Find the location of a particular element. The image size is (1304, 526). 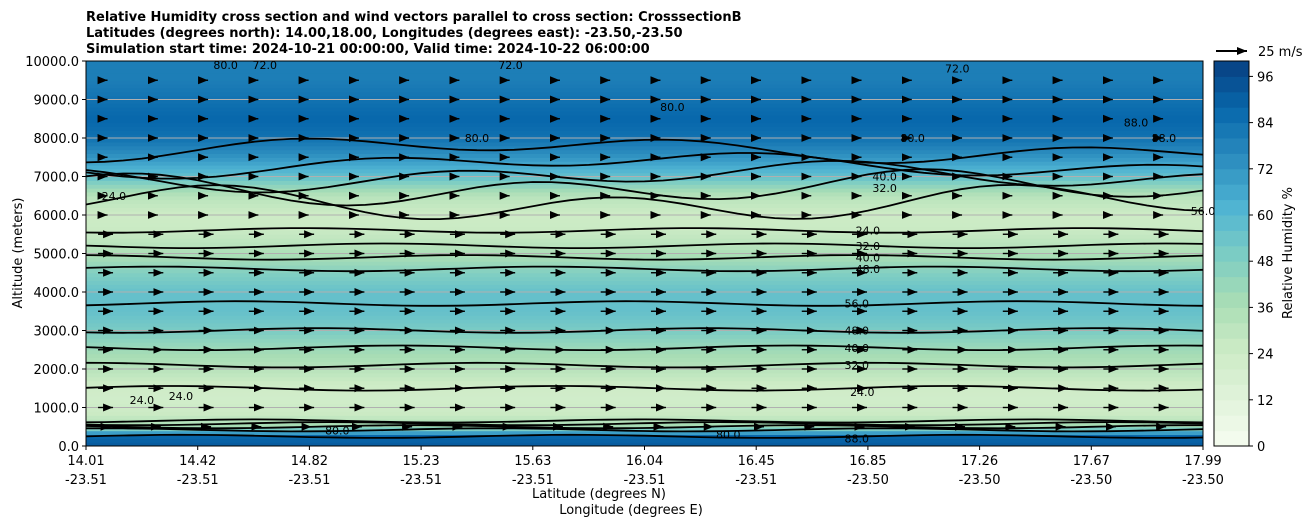

colorbar-tick-label: 48 is located at coordinates (1265, 262).